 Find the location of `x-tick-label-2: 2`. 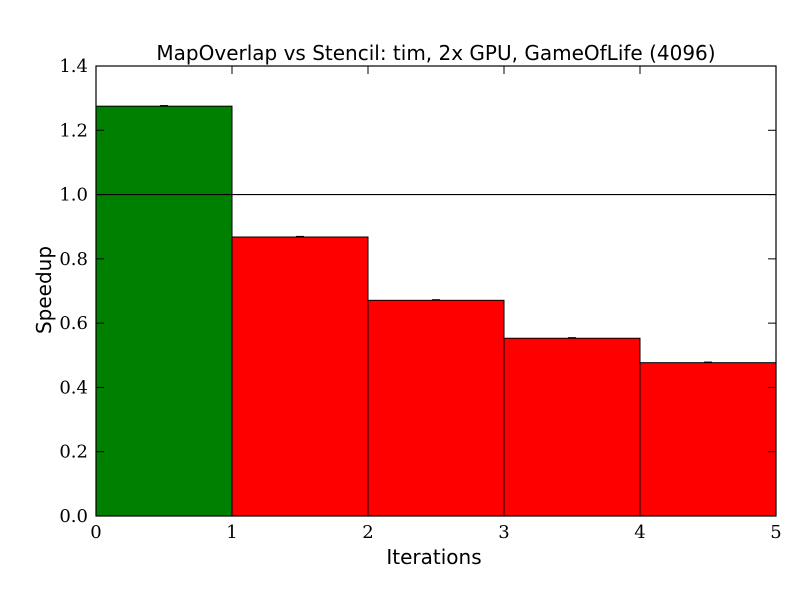

x-tick-label-2: 2 is located at coordinates (367, 532).